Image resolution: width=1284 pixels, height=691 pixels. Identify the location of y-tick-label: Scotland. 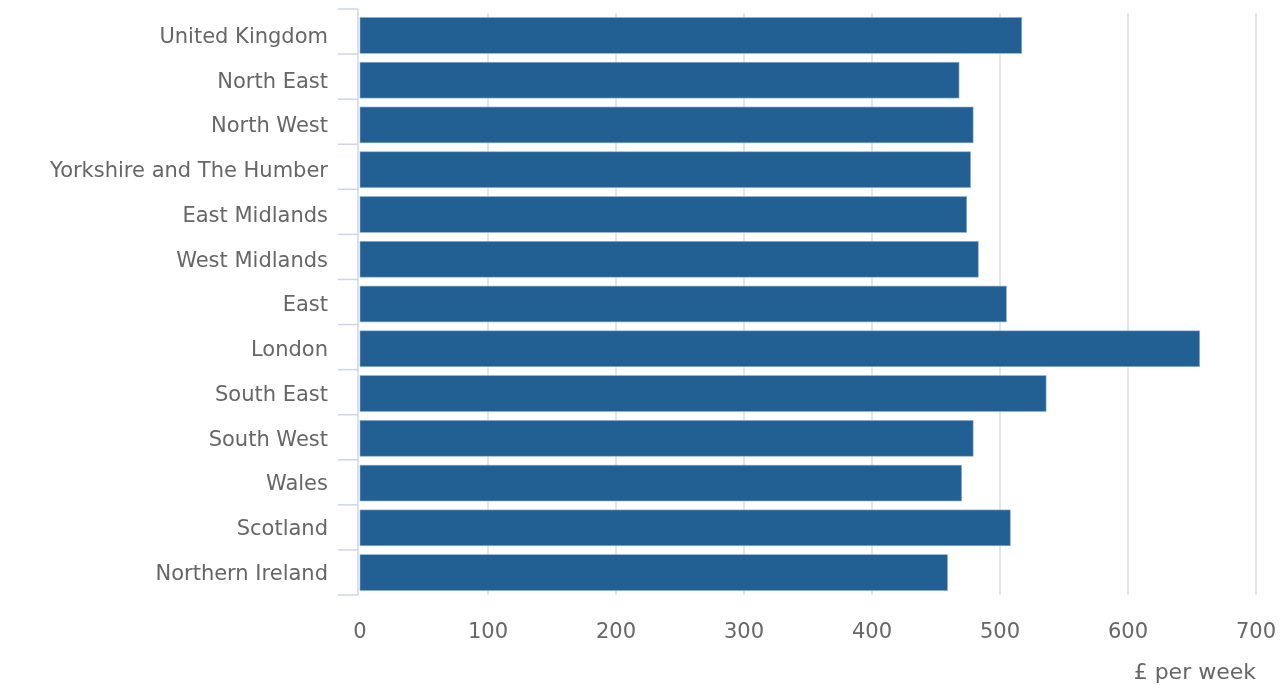
(282, 528).